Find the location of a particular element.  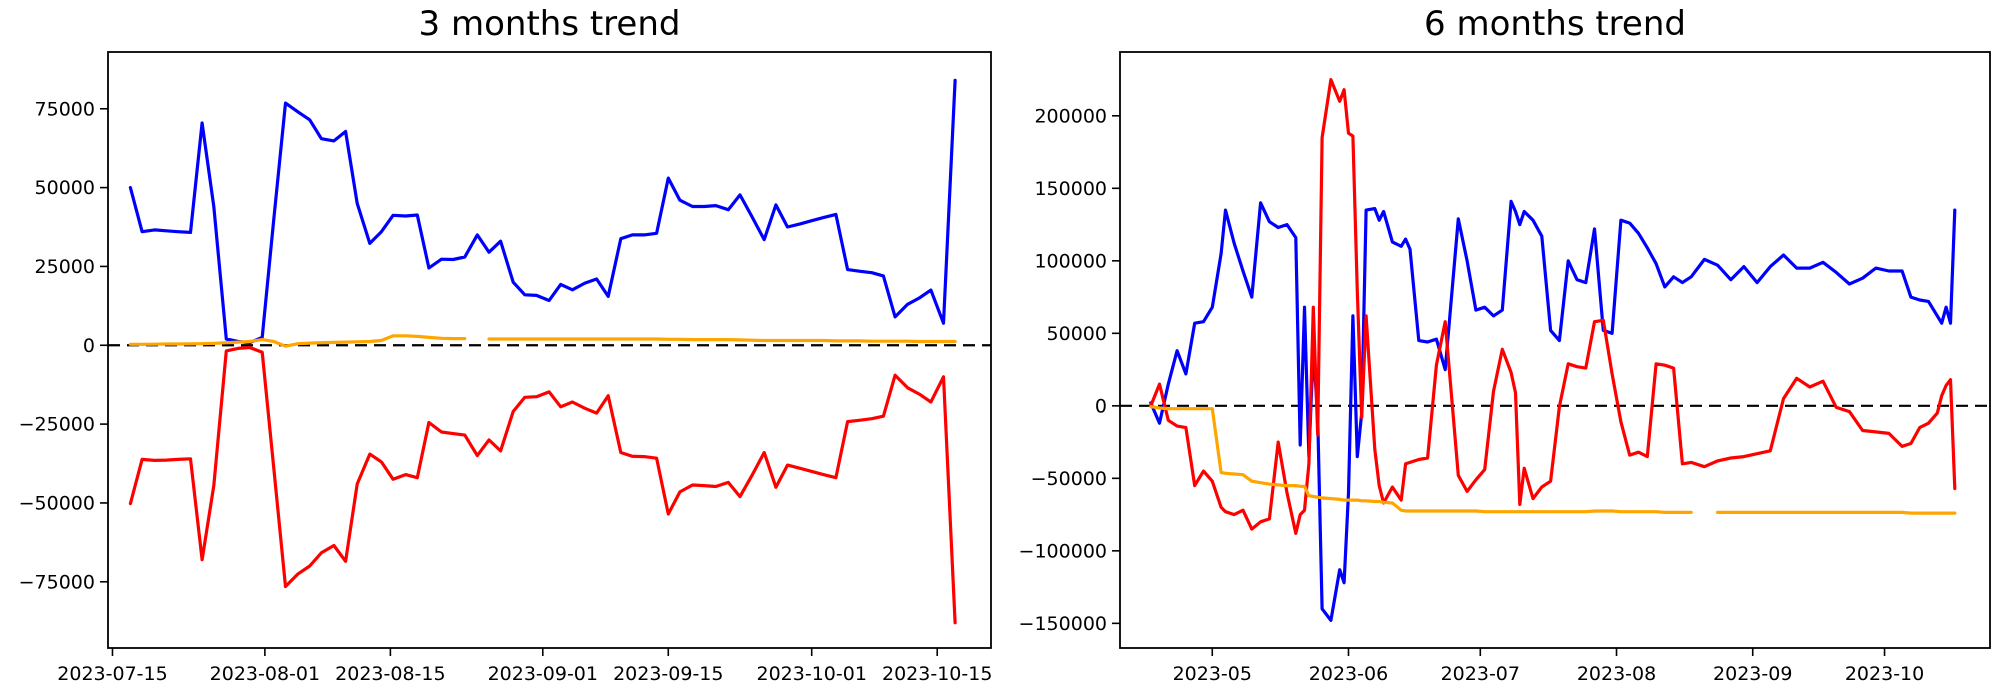

y-tick-label: 200000 is located at coordinates (1070, 116).